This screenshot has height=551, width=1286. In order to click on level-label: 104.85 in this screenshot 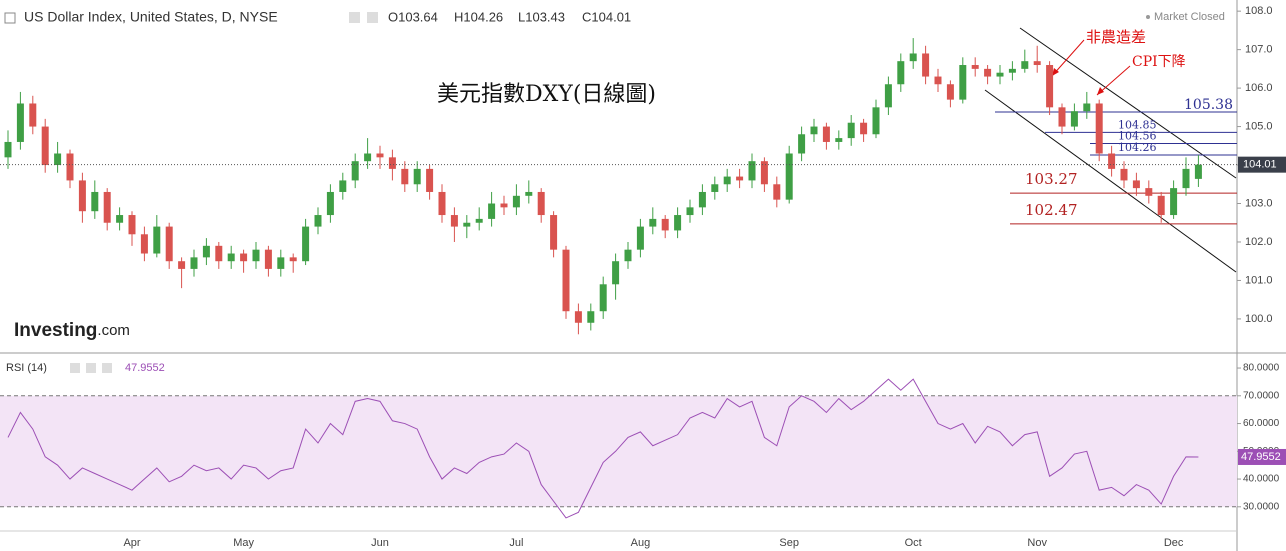, I will do `click(1137, 124)`.